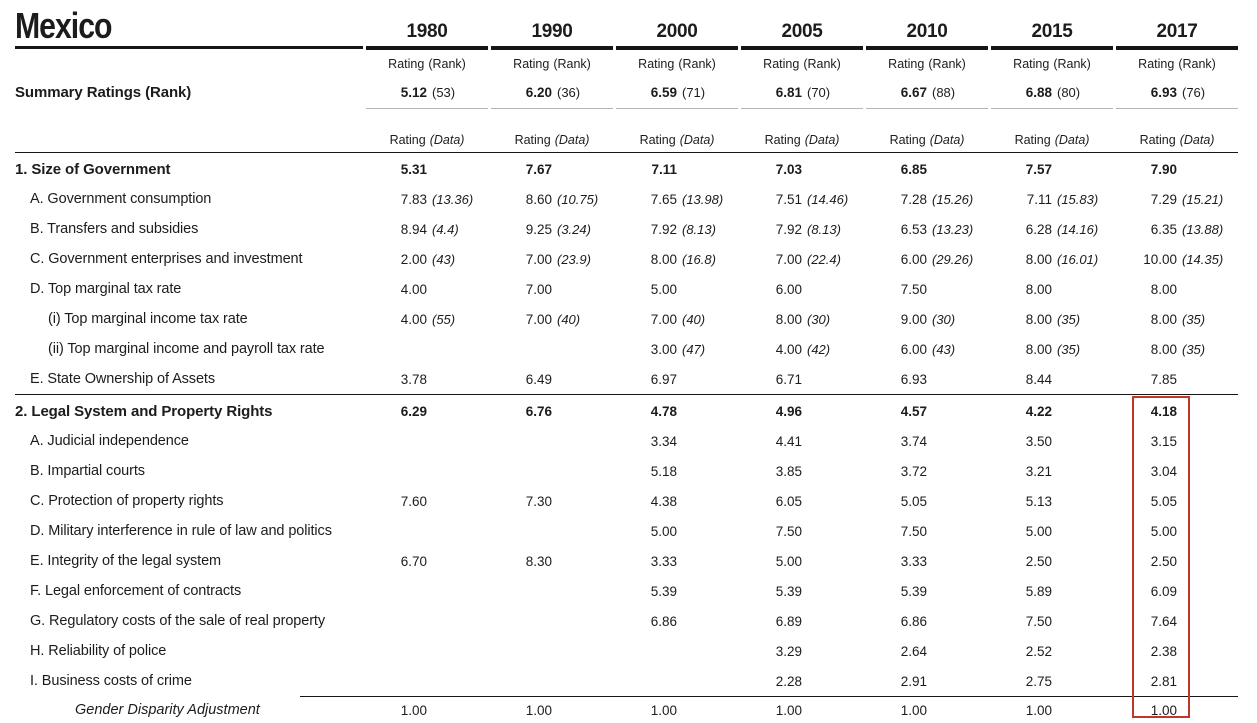 The image size is (1257, 723). Describe the element at coordinates (927, 379) in the screenshot. I see `value-cell: 6.93` at that location.